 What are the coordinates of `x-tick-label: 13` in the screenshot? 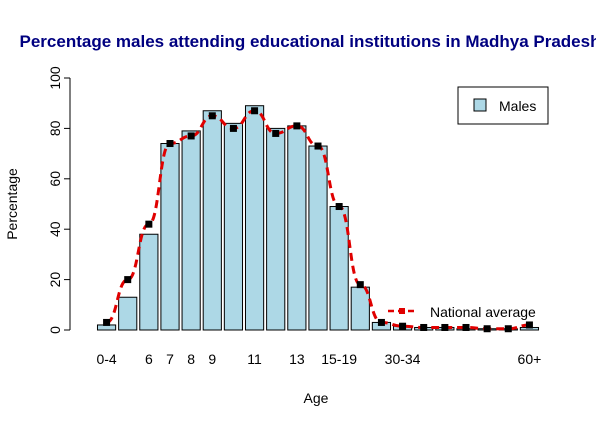 It's located at (297, 359).